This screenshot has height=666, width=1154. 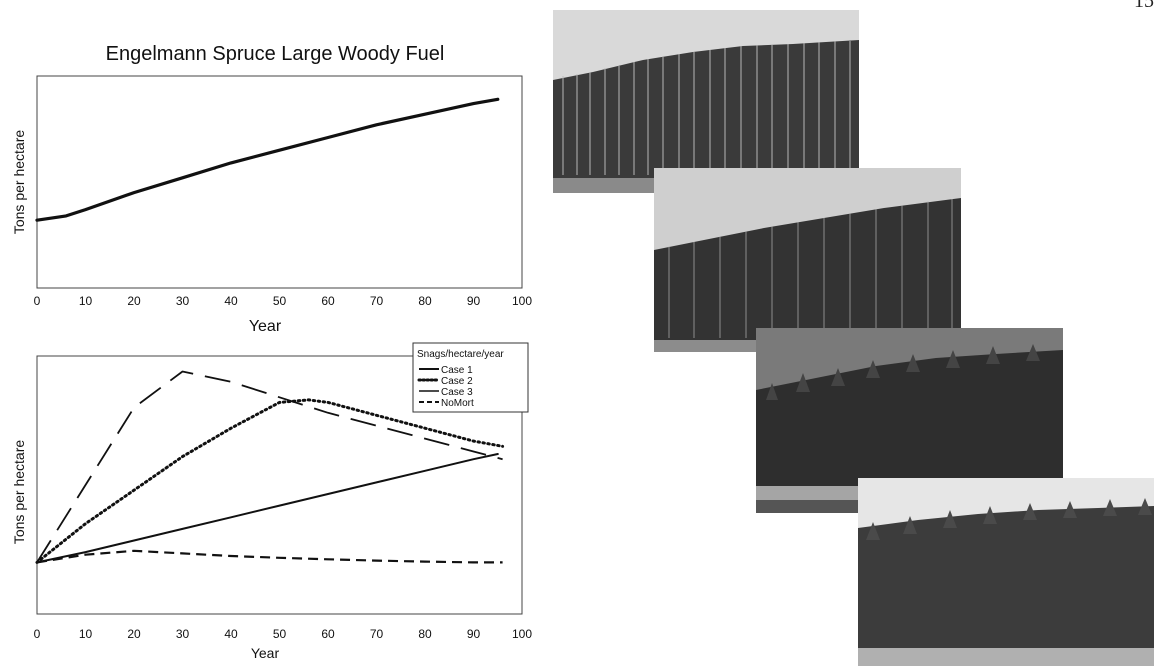 What do you see at coordinates (457, 381) in the screenshot?
I see `legend-label-case-2: Case 2` at bounding box center [457, 381].